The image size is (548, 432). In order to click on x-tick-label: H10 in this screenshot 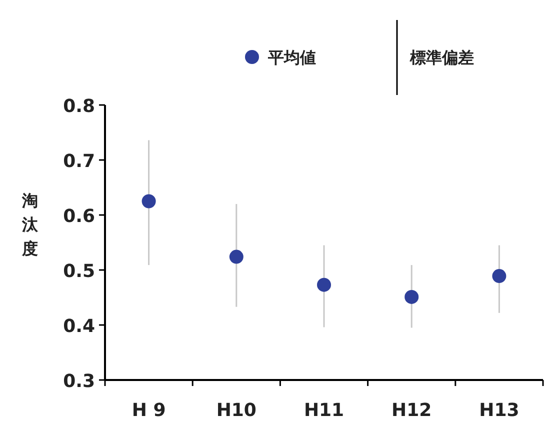, I will do `click(236, 410)`.